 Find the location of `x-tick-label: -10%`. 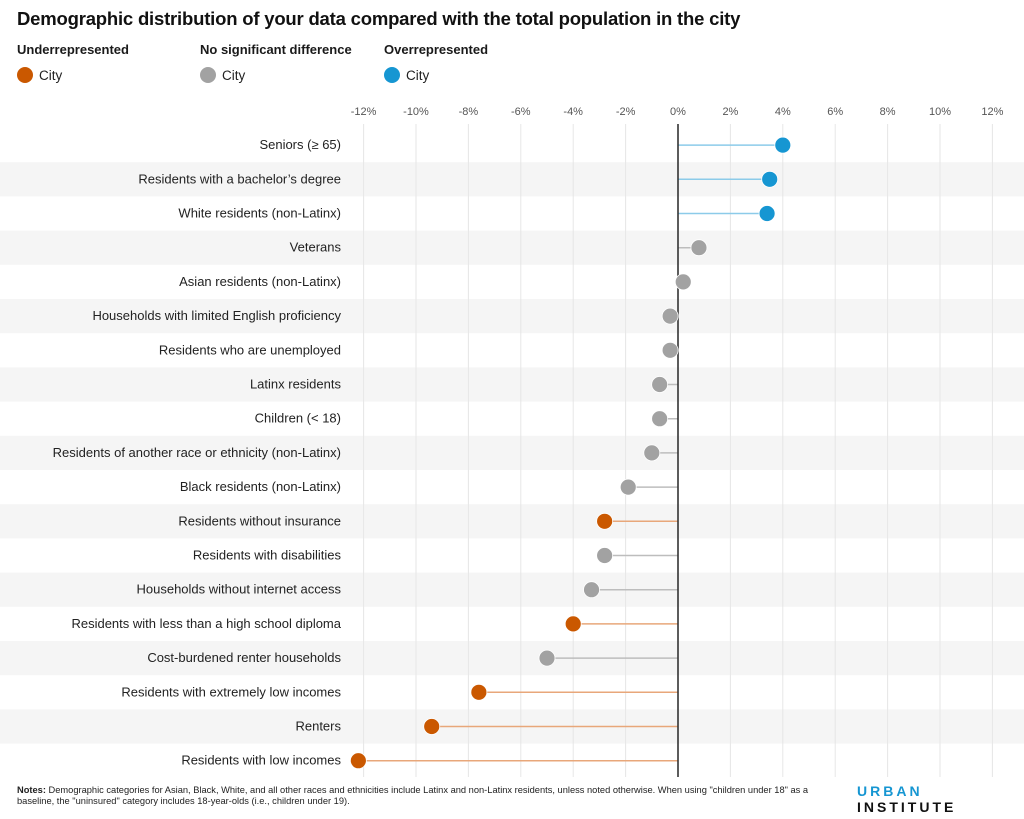

x-tick-label: -10% is located at coordinates (416, 112).